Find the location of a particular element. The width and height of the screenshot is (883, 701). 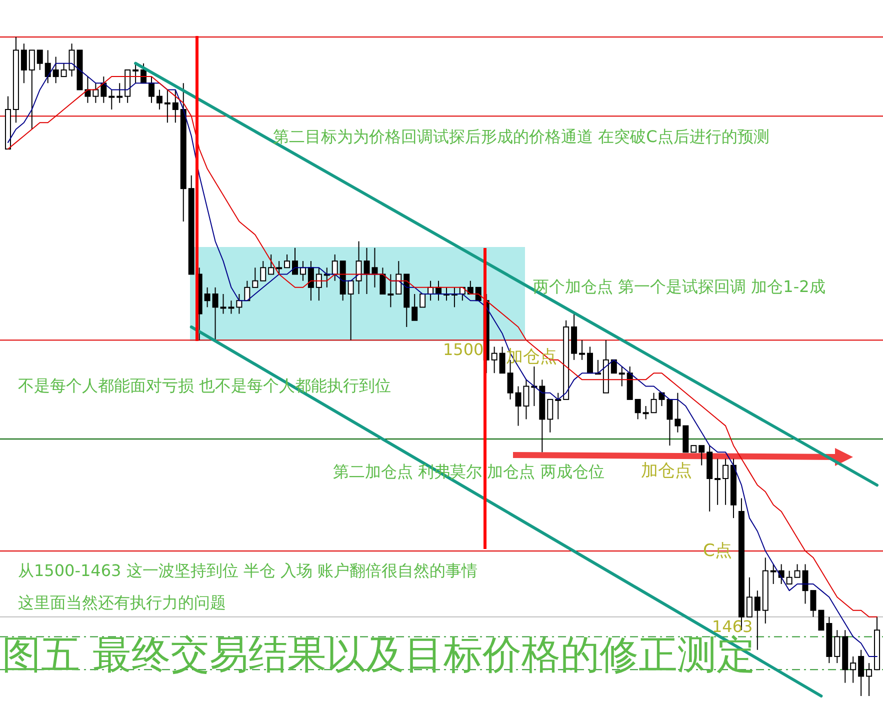

annotation: 从1500-1463 这一波坚持到位 半仓 入场 账户翻倍很自然的事情 is located at coordinates (248, 570).